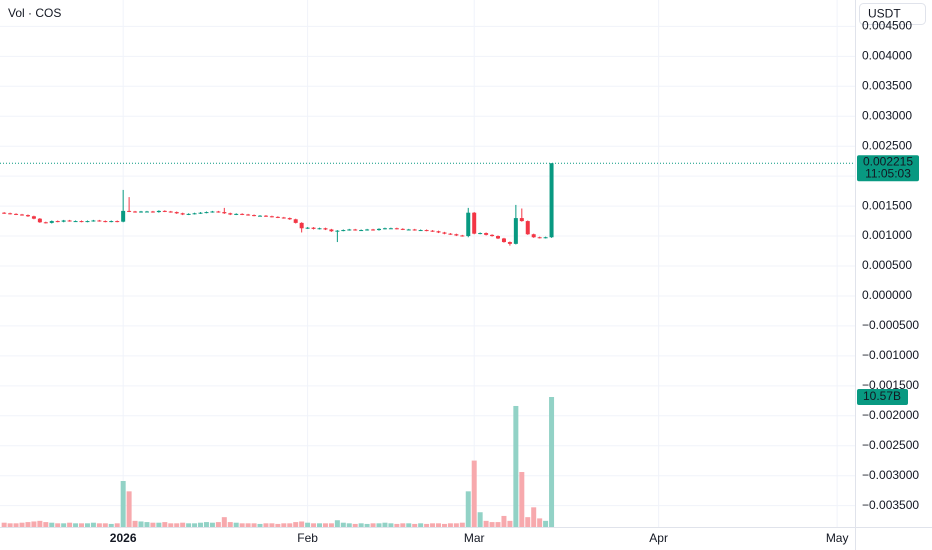 This screenshot has width=932, height=550. Describe the element at coordinates (890, 325) in the screenshot. I see `y-tick-label: −0.000500` at that location.